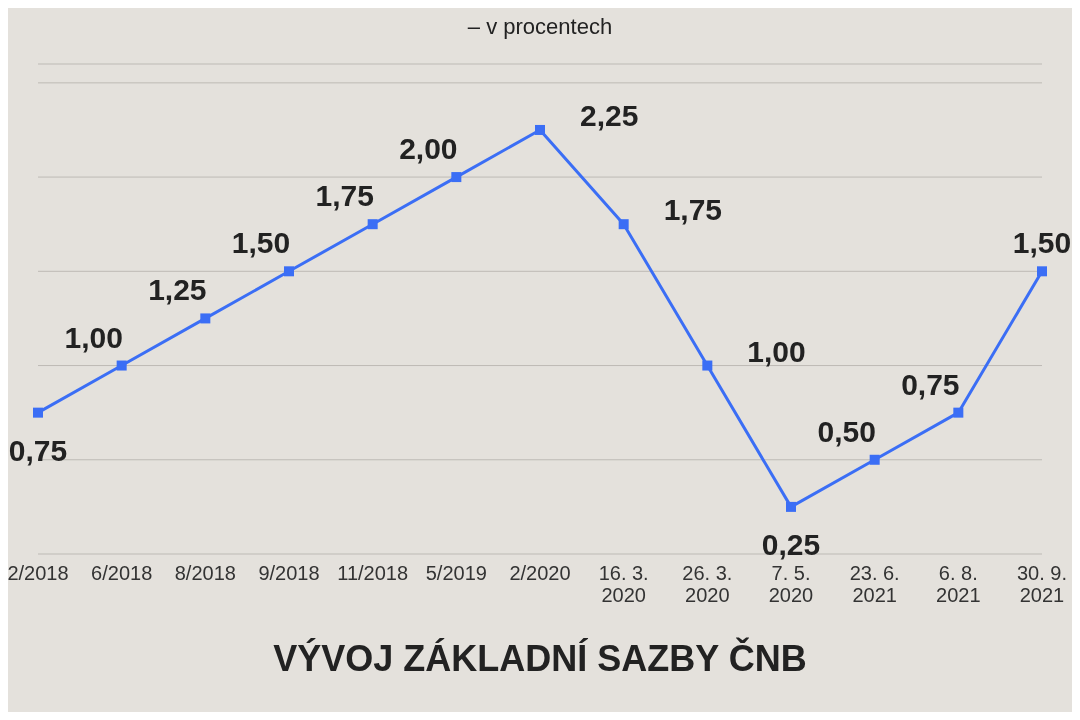  Describe the element at coordinates (177, 290) in the screenshot. I see `data-label: 1,25` at that location.